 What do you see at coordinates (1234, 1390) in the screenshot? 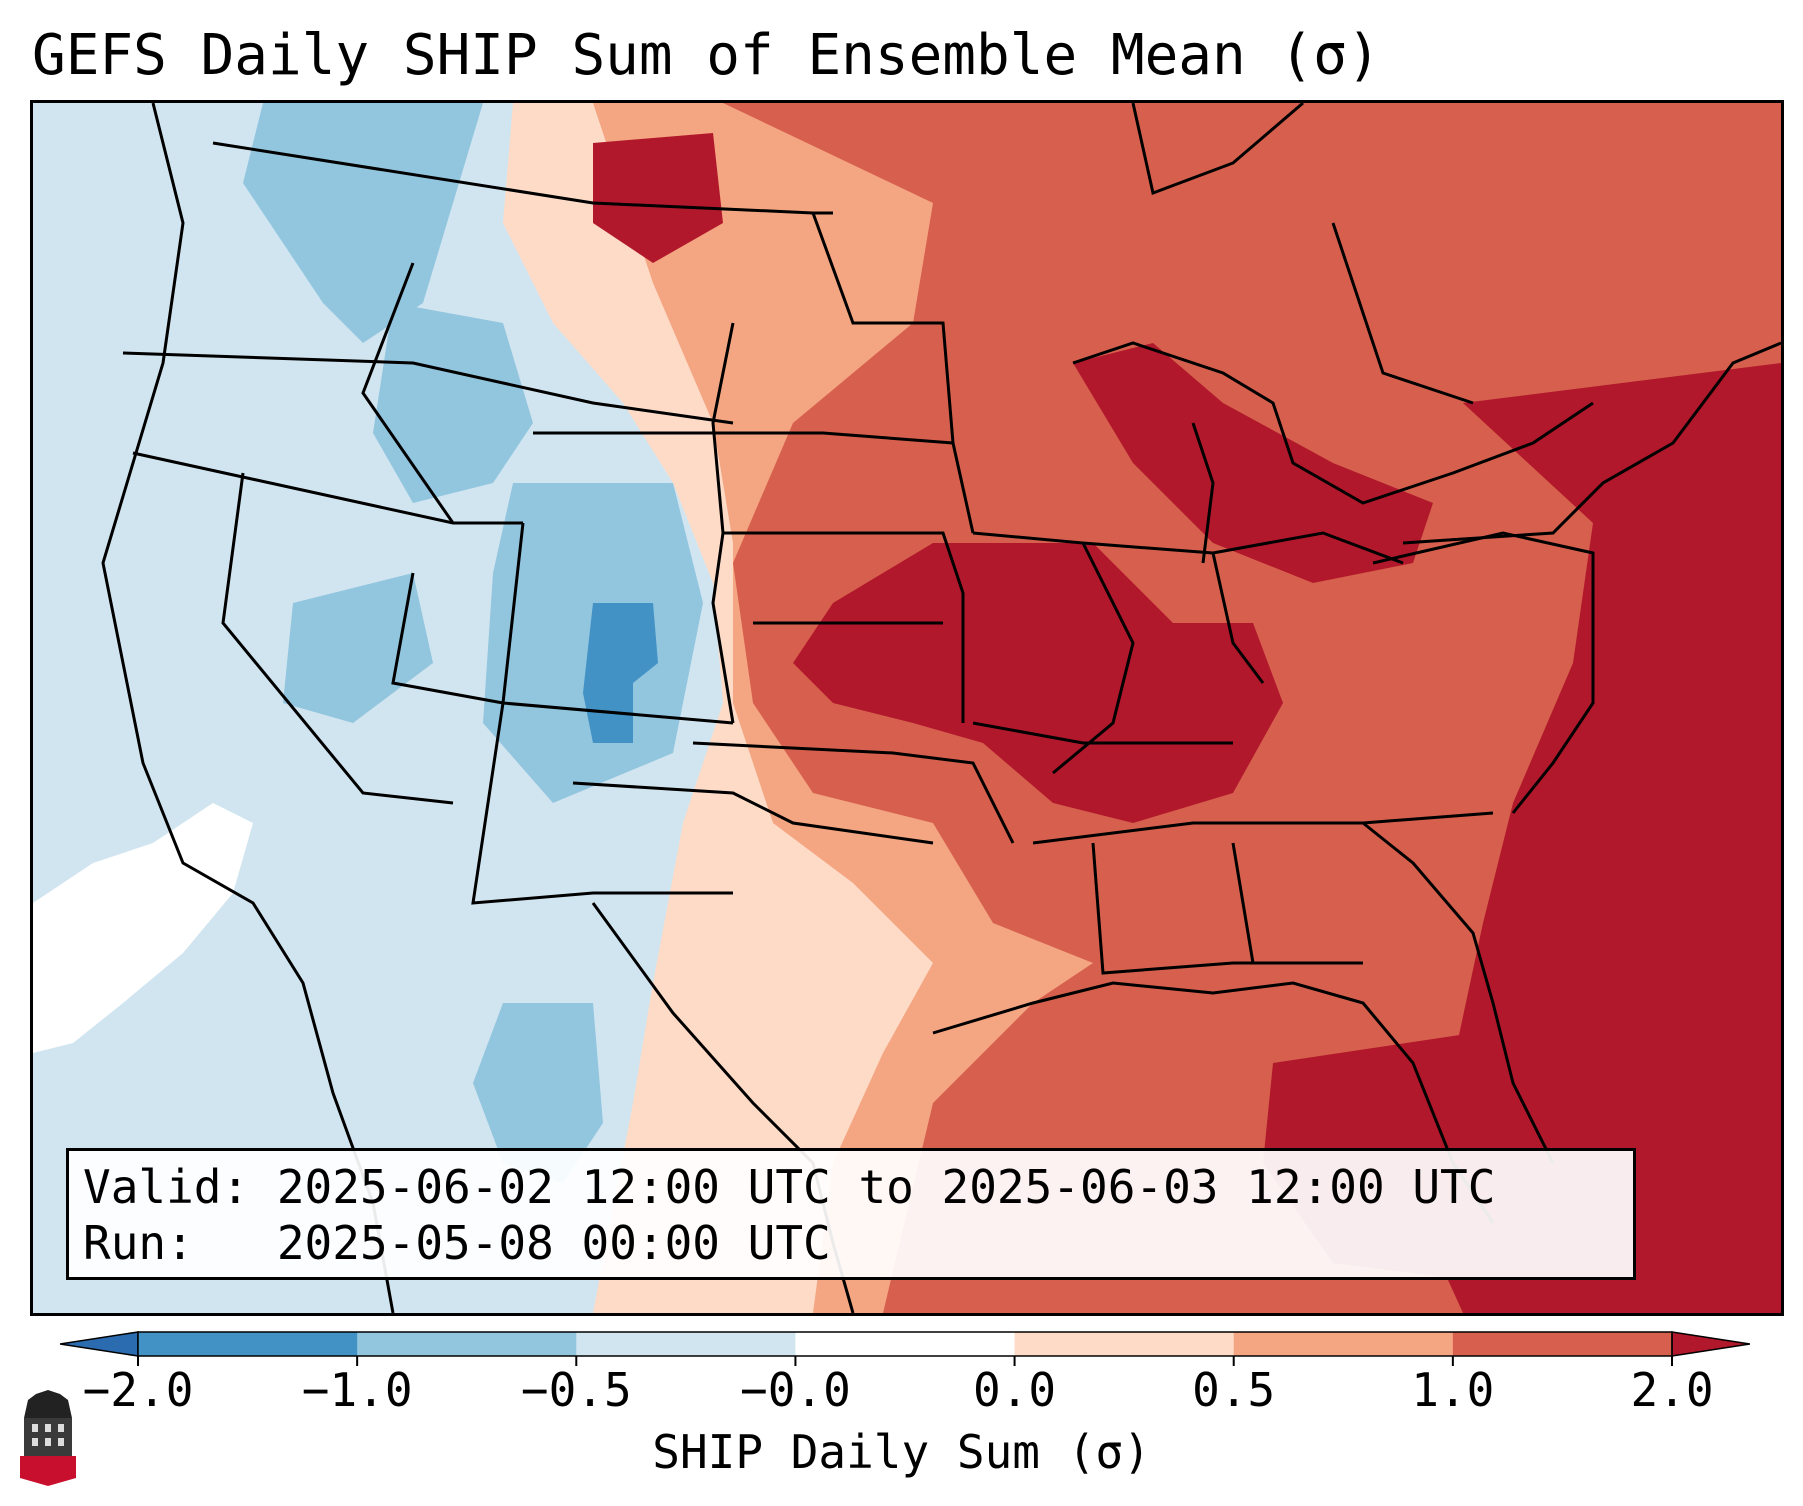
I see `colorbar-tick-label: 0.5` at bounding box center [1234, 1390].